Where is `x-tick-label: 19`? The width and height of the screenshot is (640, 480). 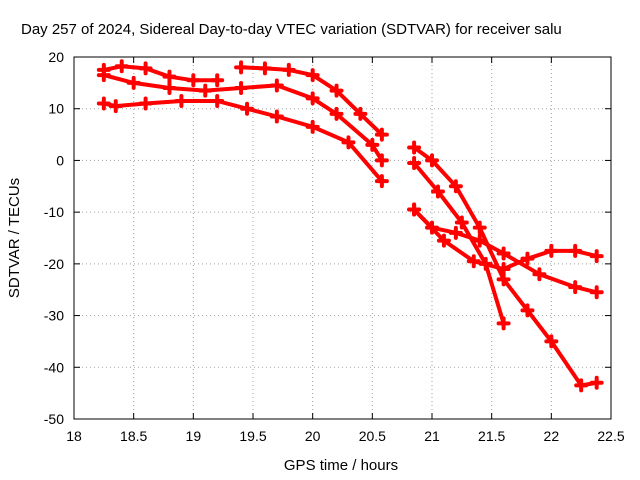 x-tick-label: 19 is located at coordinates (194, 436).